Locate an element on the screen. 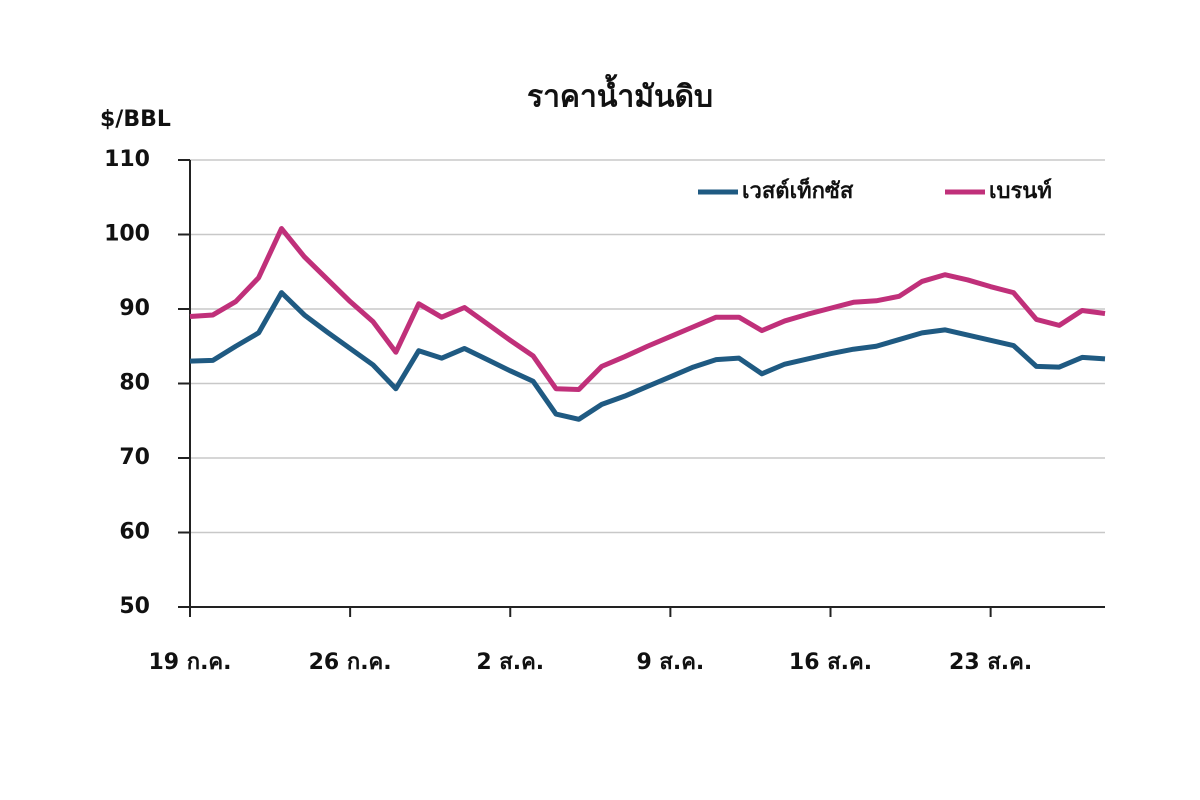 The image size is (1200, 800). legend-label: เวสต์เท็กซัส is located at coordinates (798, 190).